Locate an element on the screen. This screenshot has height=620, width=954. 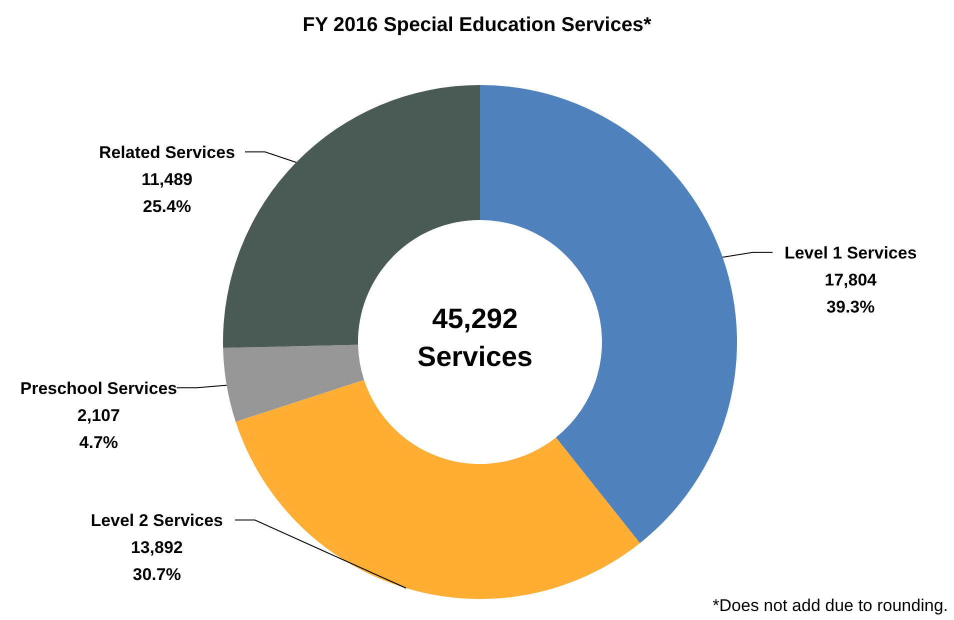
text: 45,292 is located at coordinates (475, 318).